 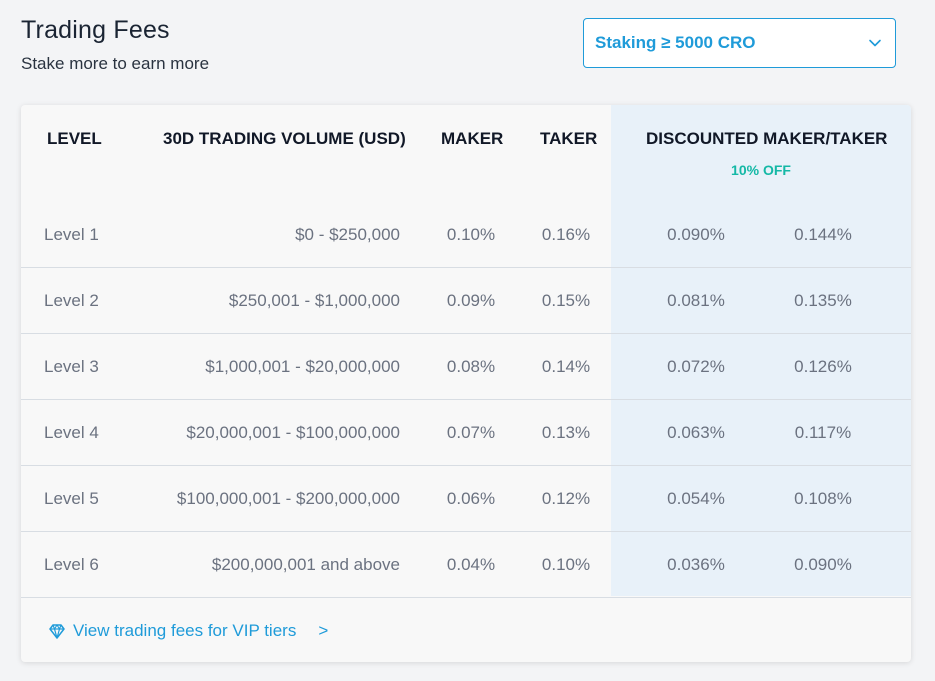 I want to click on chevron-right-icon: >, so click(x=323, y=630).